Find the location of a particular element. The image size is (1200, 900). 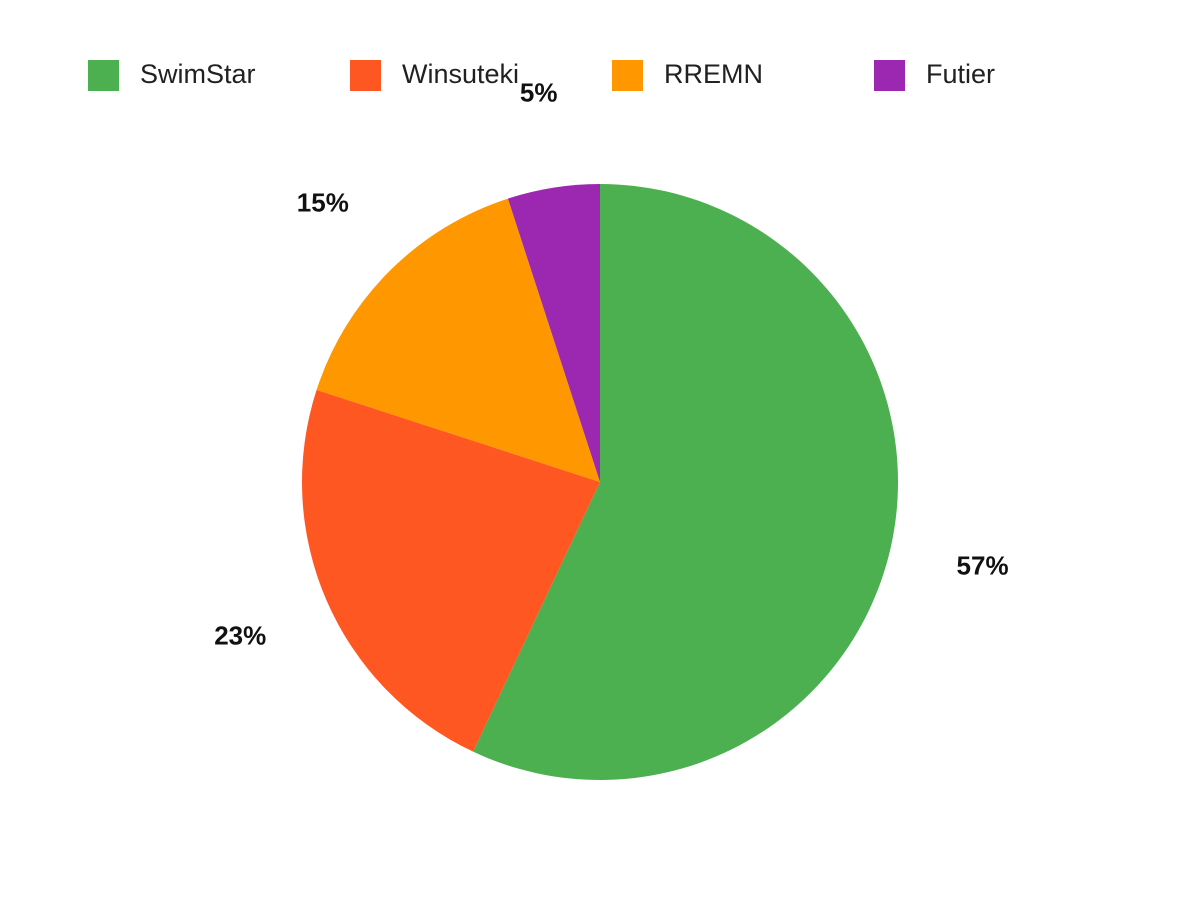

legend-label: SwimStar is located at coordinates (198, 74).